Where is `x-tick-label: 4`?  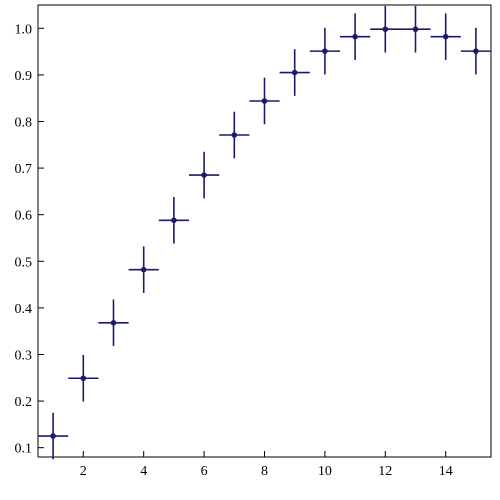 x-tick-label: 4 is located at coordinates (143, 471).